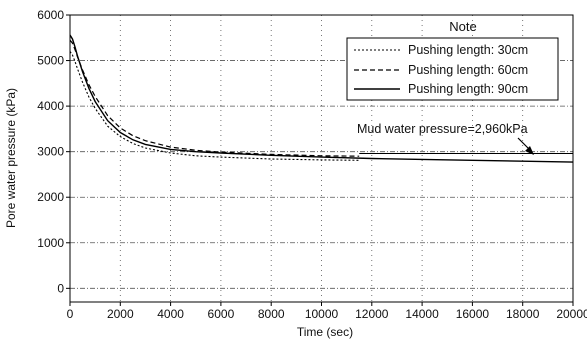  Describe the element at coordinates (50, 152) in the screenshot. I see `y-tick-label: 3000` at that location.